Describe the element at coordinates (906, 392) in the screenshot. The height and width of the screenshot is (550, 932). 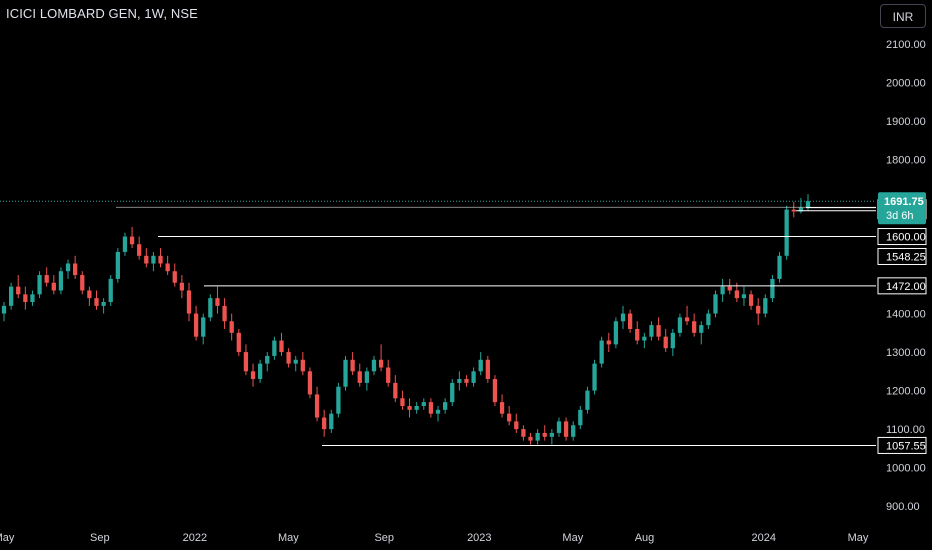
I see `y-tick-label: 1200.00` at that location.